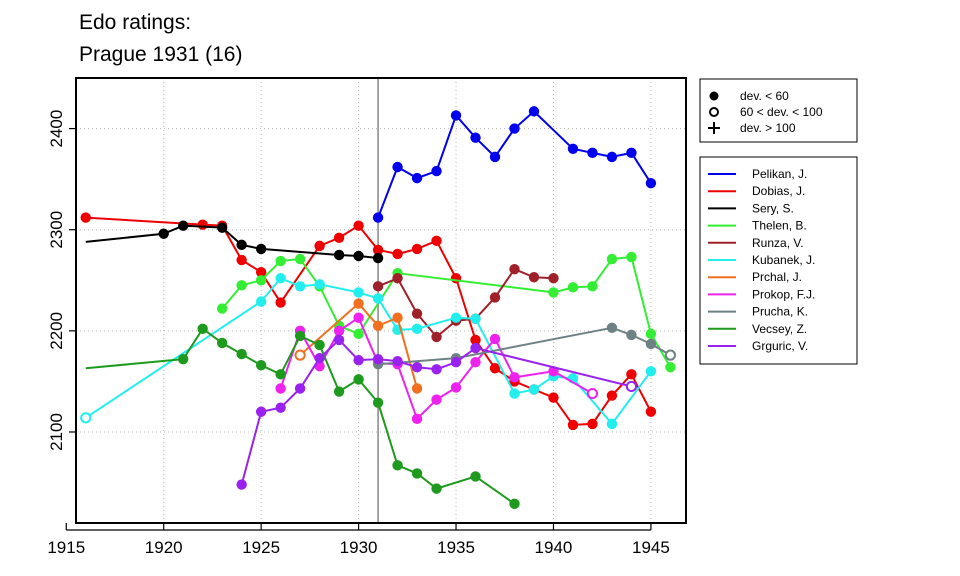  What do you see at coordinates (66, 547) in the screenshot?
I see `x-tick-label: 1915` at bounding box center [66, 547].